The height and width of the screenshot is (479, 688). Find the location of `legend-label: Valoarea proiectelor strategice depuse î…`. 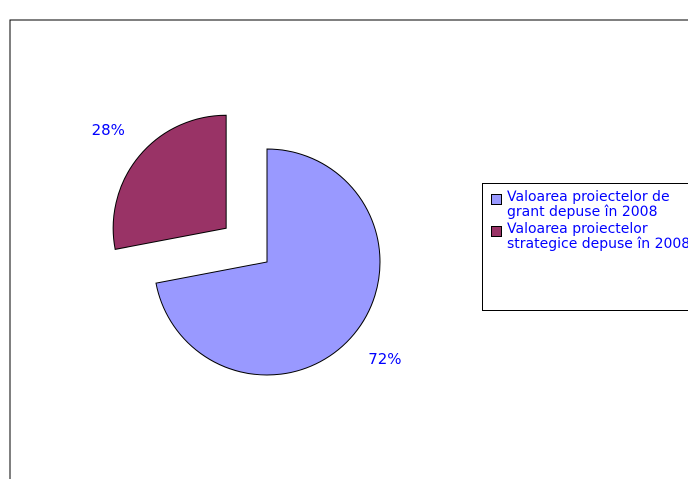

legend-label: Valoarea proiectelor strategice depuse î… is located at coordinates (597, 236).